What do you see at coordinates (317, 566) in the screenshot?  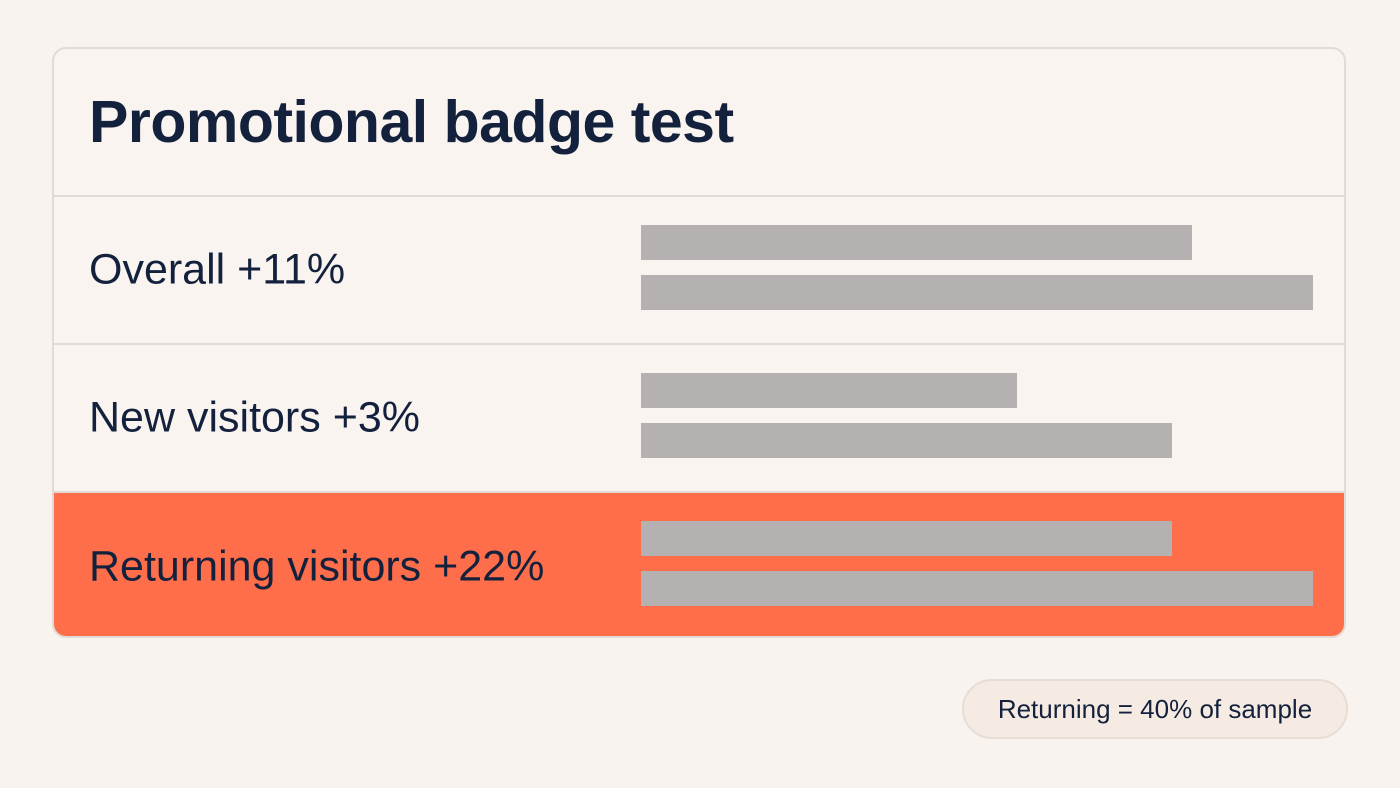 I see `segment-label: Returning visitors +22%` at bounding box center [317, 566].